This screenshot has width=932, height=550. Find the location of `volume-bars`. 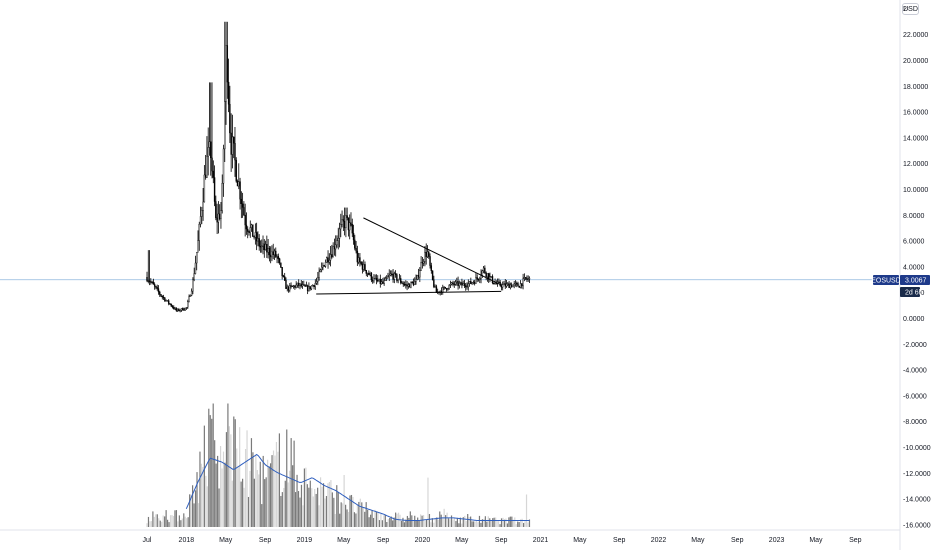

volume-bars is located at coordinates (338, 465).